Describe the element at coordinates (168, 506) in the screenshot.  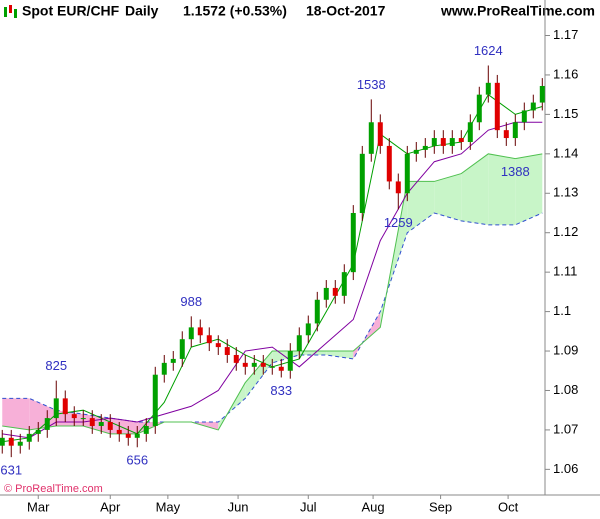
I see `x-tick-label: May` at that location.